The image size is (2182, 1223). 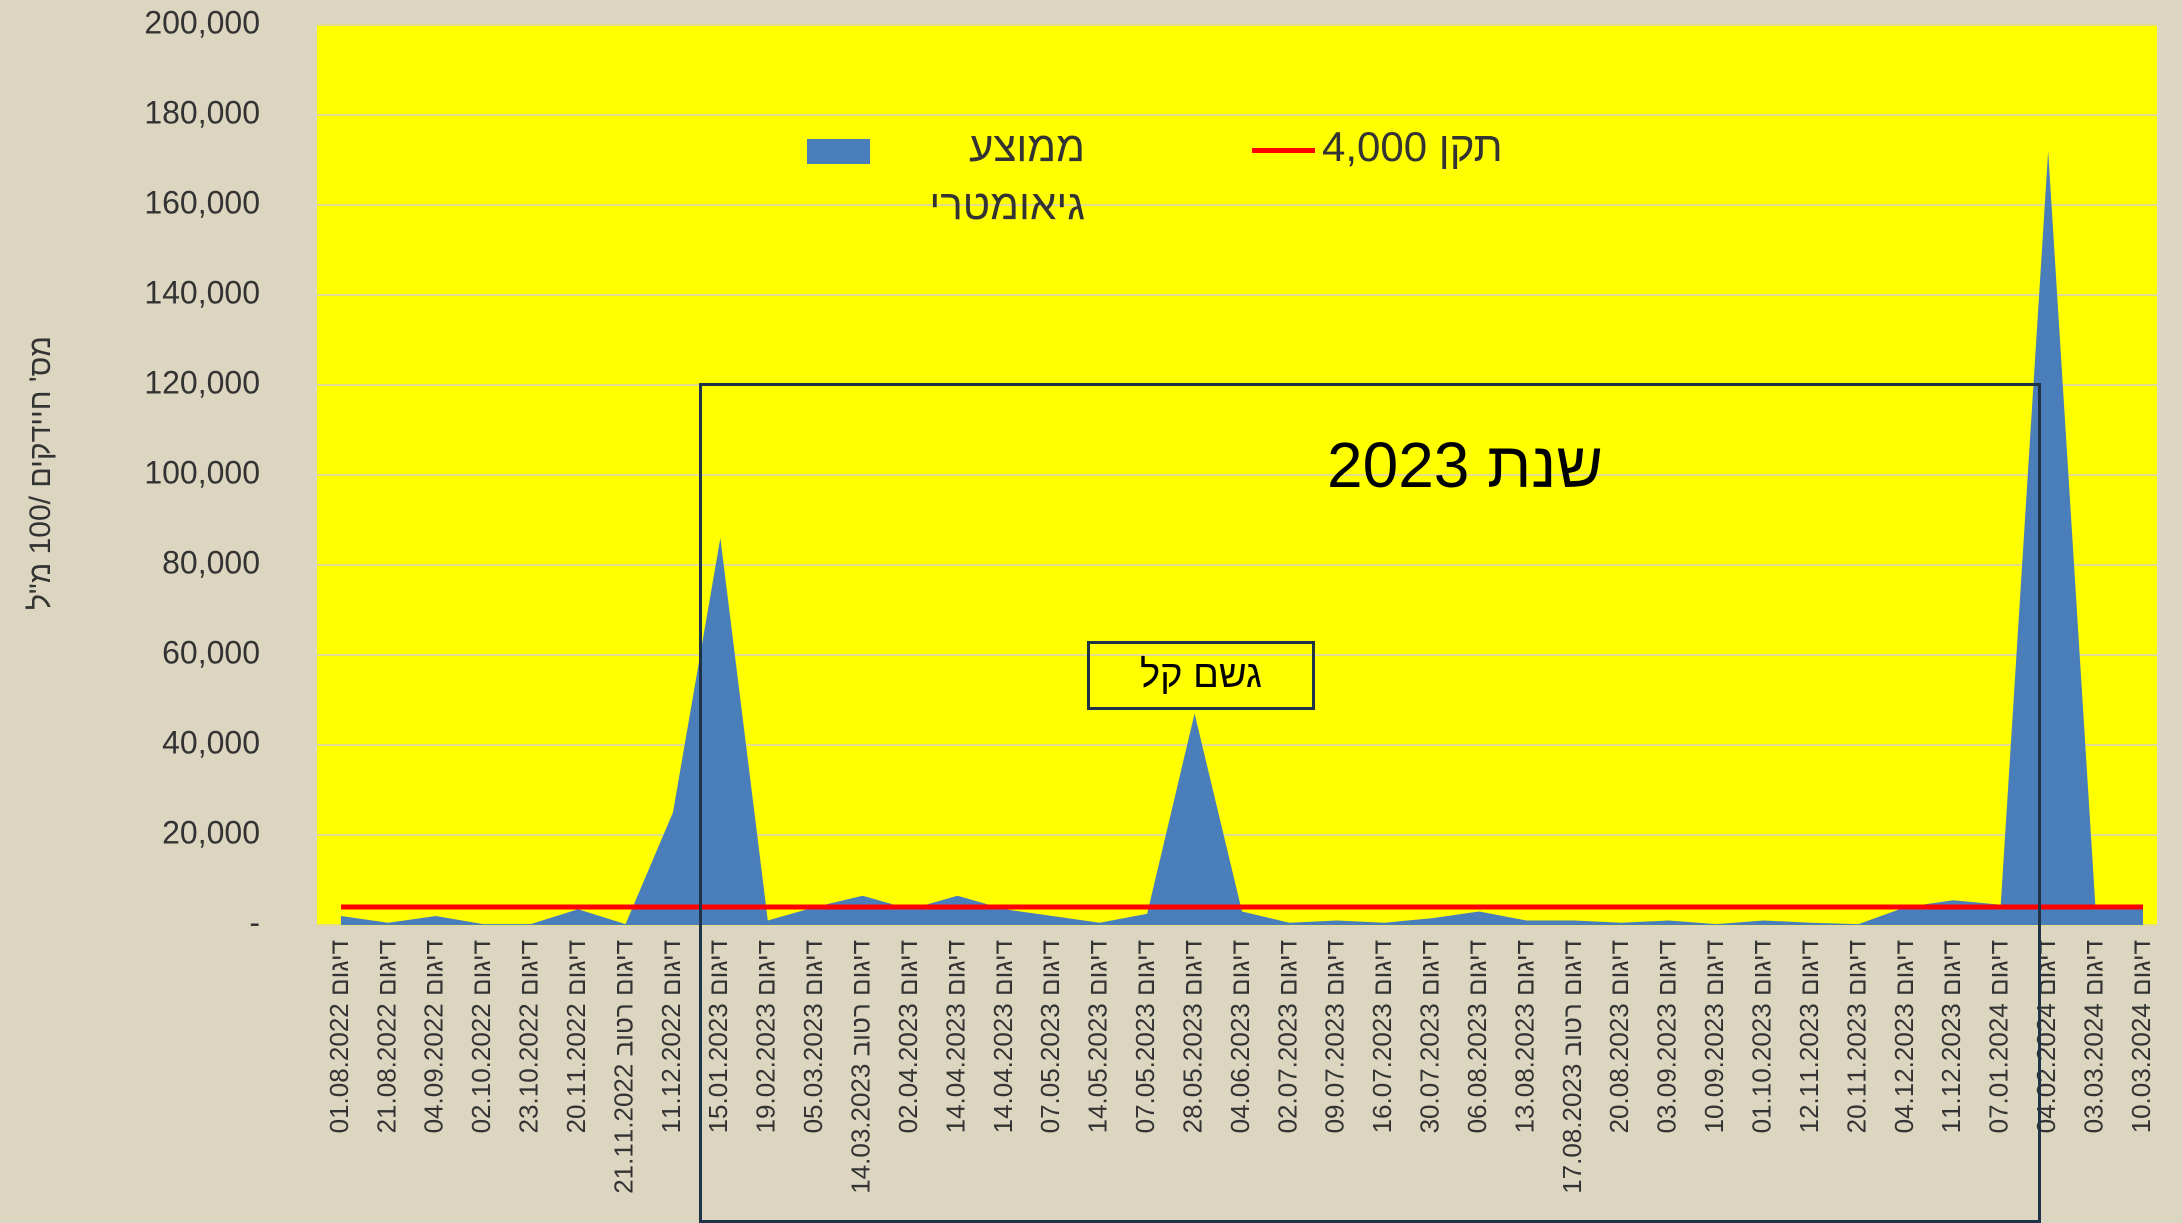 What do you see at coordinates (766, 1036) in the screenshot?
I see `x-tick-label: דיגום 19.02.2023` at bounding box center [766, 1036].